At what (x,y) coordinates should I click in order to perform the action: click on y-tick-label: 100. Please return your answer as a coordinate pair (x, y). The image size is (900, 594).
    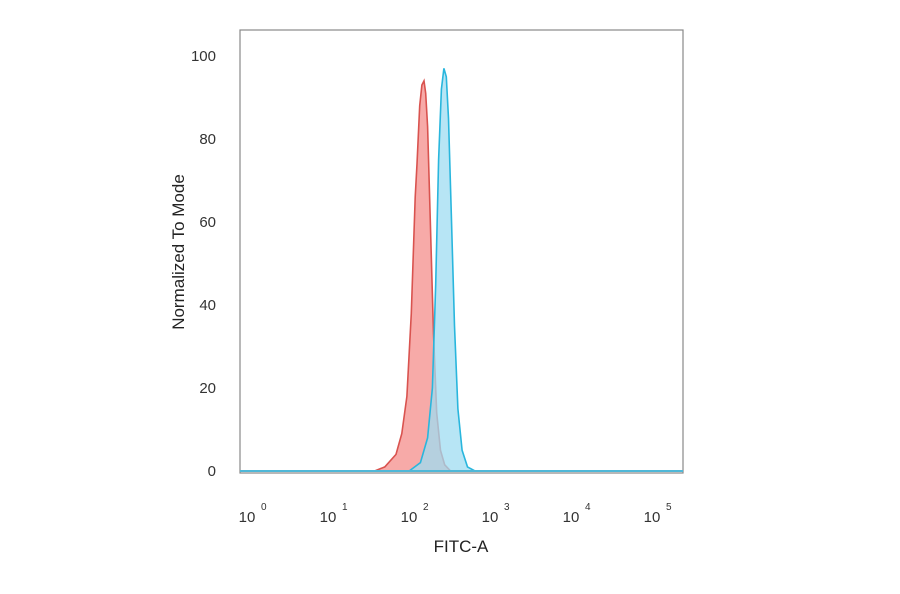
    Looking at the image, I should click on (203, 56).